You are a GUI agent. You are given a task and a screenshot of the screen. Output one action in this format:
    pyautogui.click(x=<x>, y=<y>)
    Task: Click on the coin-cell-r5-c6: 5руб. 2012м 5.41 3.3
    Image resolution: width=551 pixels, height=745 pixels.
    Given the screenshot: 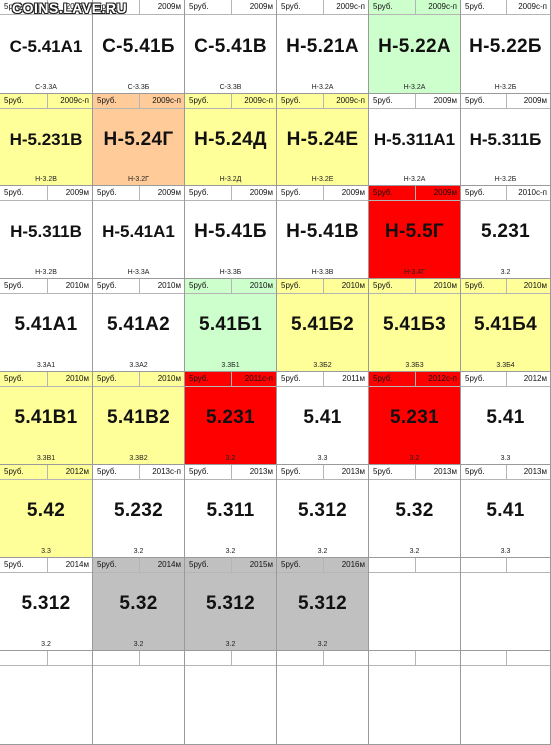 What is the action you would take?
    pyautogui.click(x=506, y=418)
    